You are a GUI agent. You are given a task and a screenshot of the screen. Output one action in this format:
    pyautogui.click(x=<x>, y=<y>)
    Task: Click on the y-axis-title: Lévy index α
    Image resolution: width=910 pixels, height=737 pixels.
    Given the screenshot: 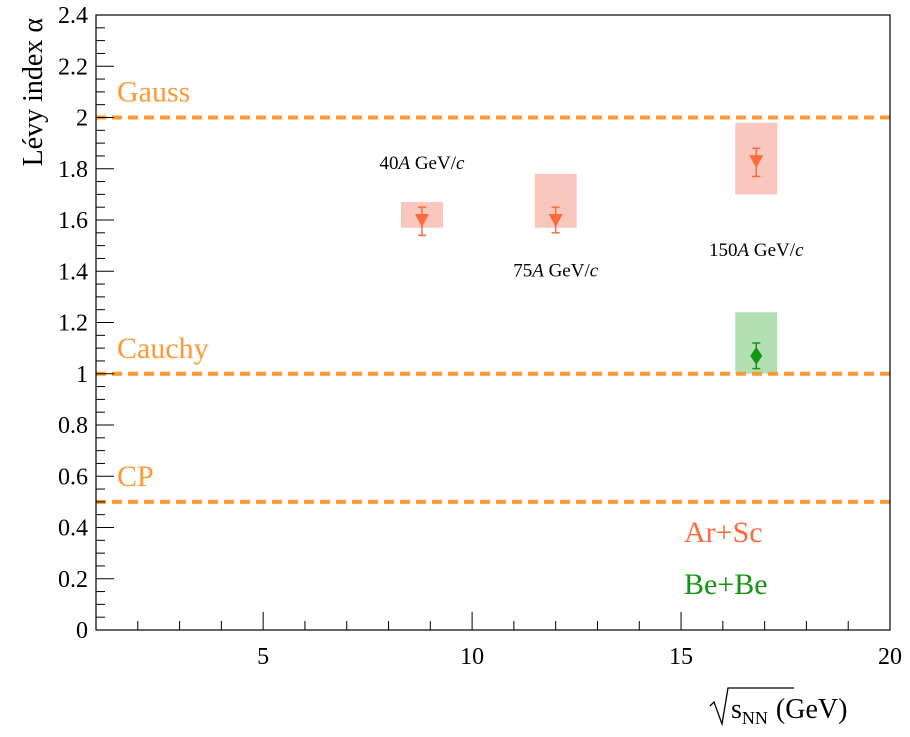 What is the action you would take?
    pyautogui.click(x=33, y=92)
    